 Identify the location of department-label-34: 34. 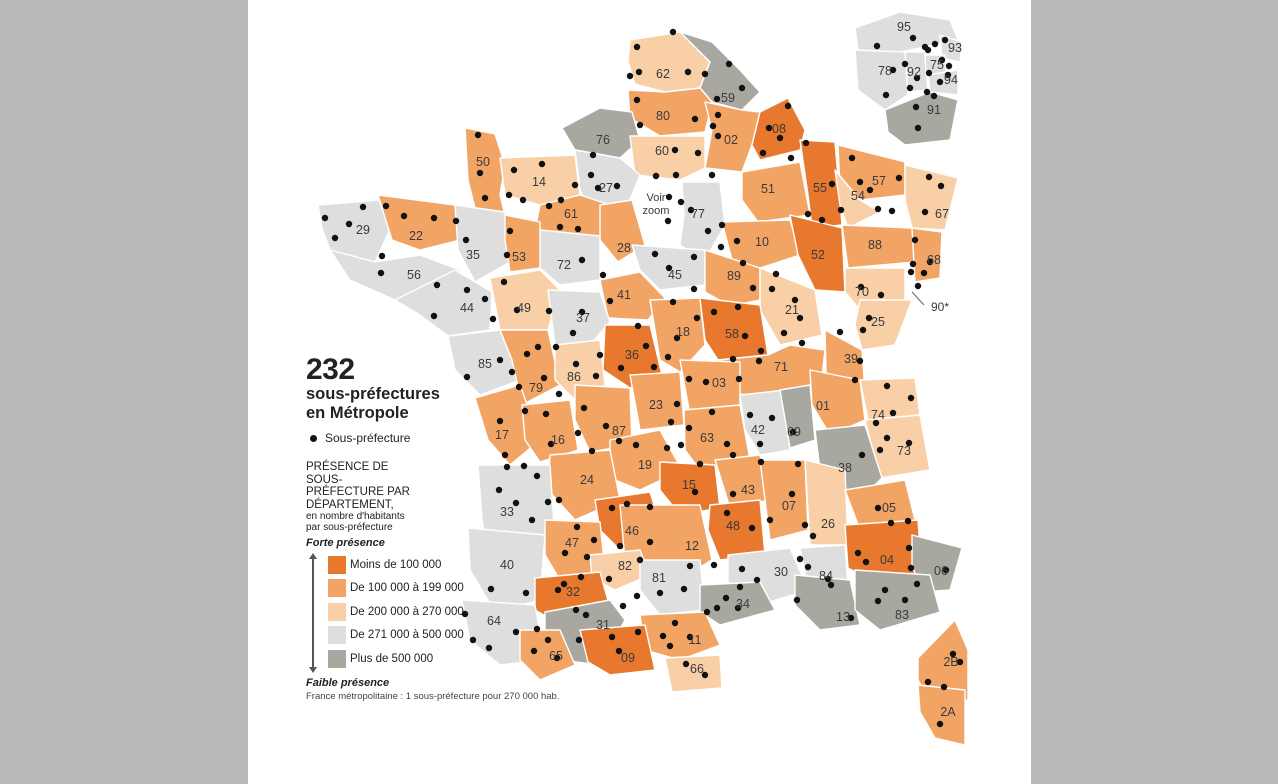
(743, 604).